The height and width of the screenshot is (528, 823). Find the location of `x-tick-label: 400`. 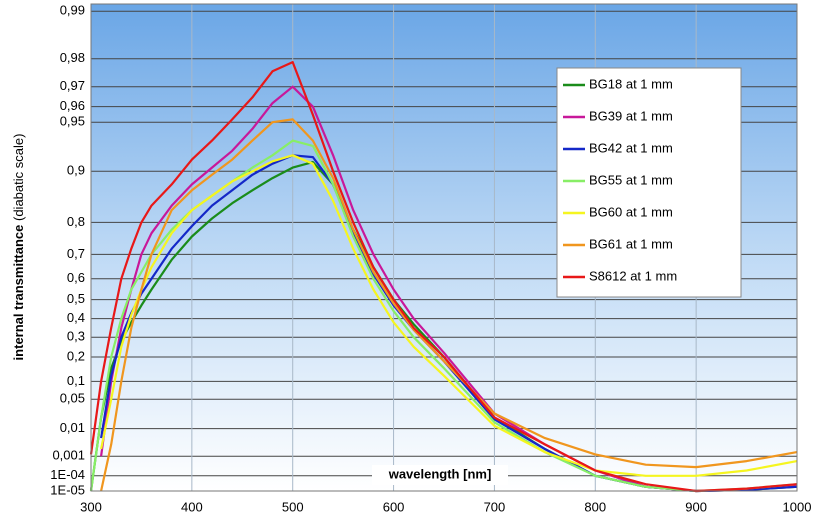

x-tick-label: 400 is located at coordinates (192, 506).